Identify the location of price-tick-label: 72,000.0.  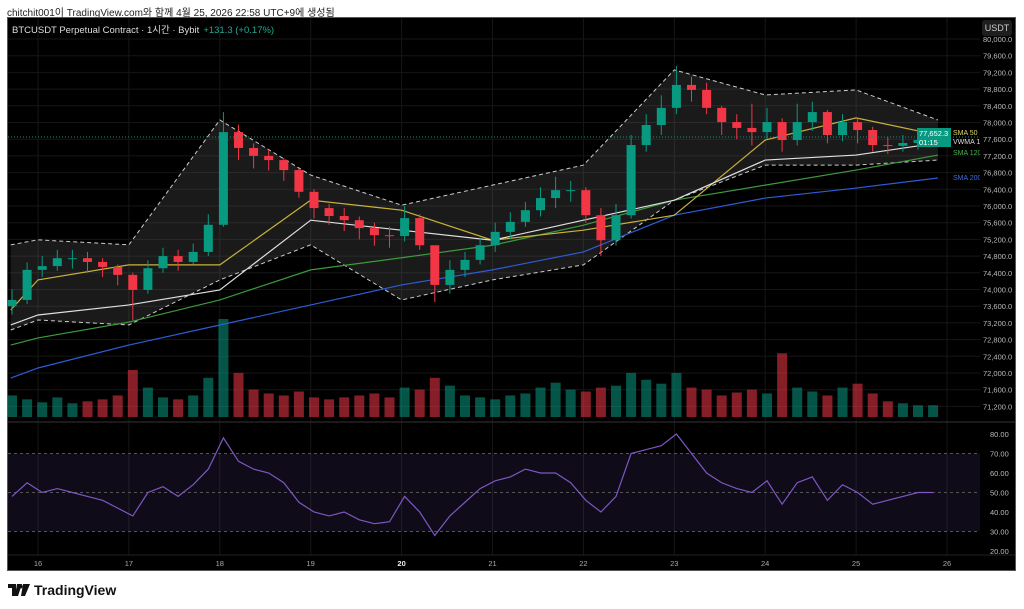
(997, 373).